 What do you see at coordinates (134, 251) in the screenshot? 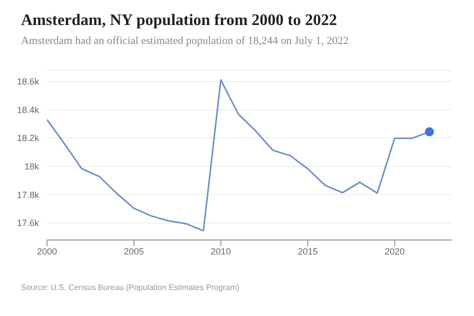
I see `x-tick-label: 2005` at bounding box center [134, 251].